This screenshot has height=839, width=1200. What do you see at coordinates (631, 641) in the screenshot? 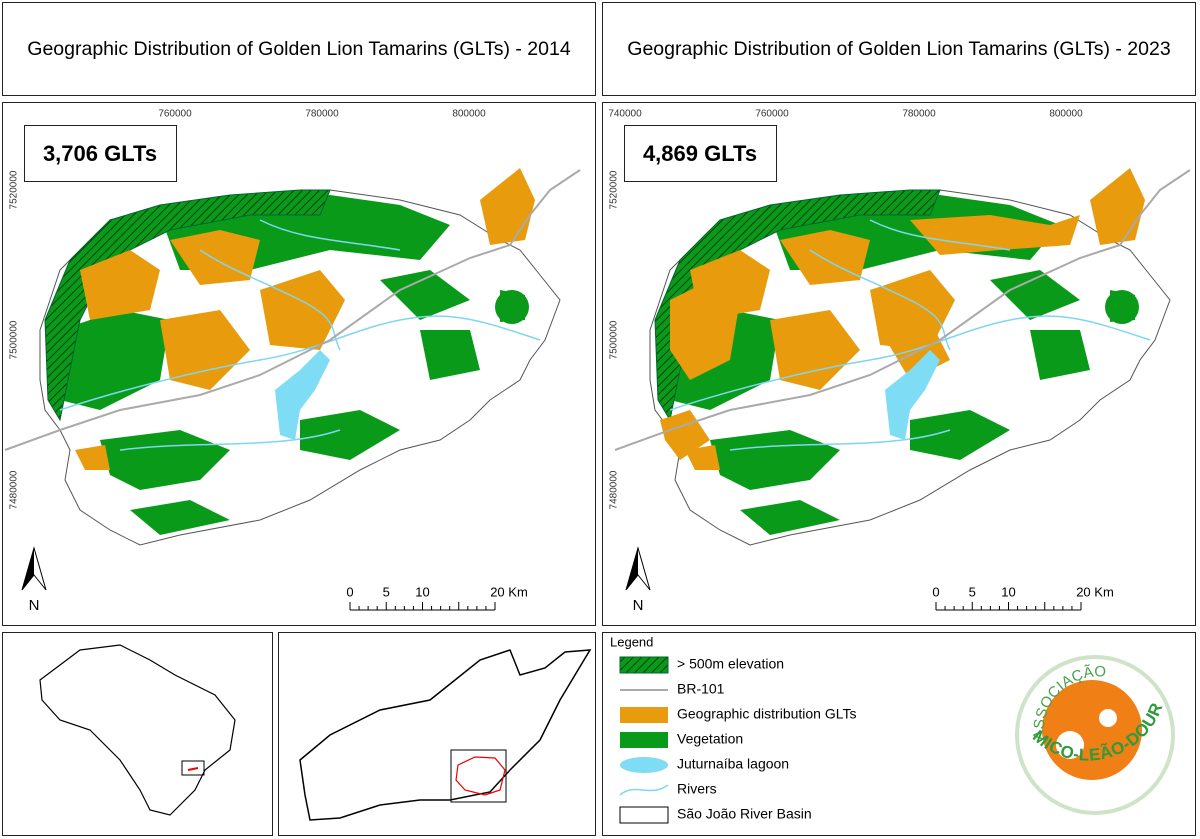
I see `legend-title: Legend` at bounding box center [631, 641].